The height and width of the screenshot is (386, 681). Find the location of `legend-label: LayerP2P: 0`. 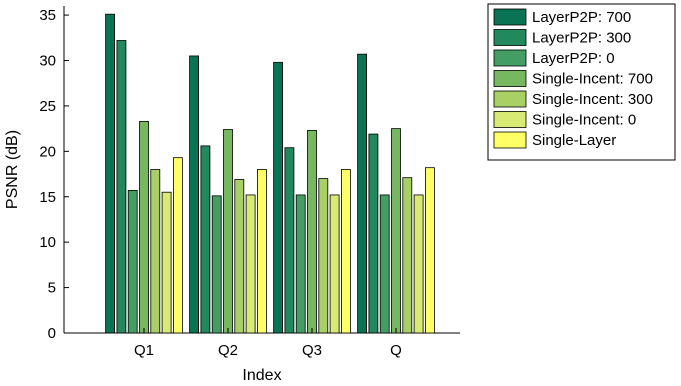

legend-label: LayerP2P: 0 is located at coordinates (573, 58).